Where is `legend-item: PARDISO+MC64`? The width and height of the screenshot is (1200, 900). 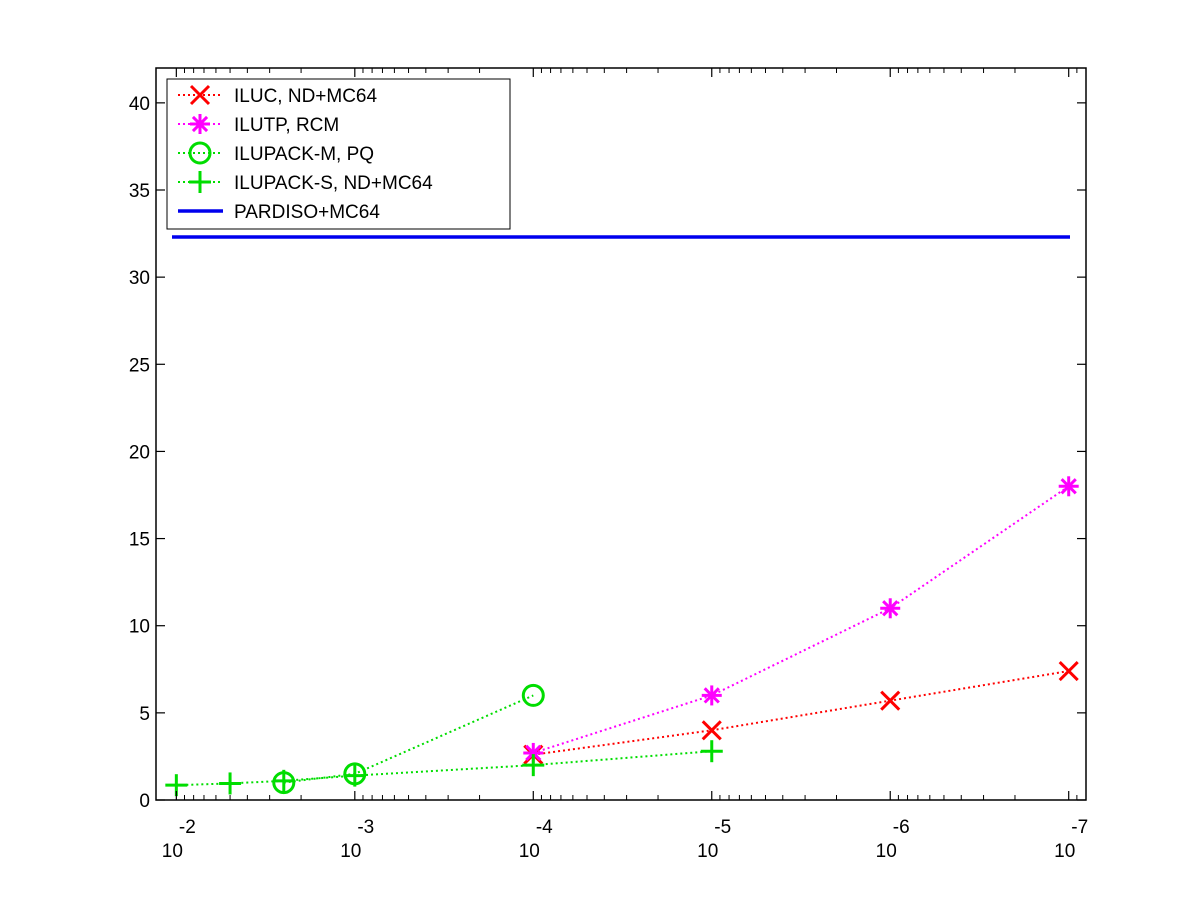 legend-item: PARDISO+MC64 is located at coordinates (279, 212).